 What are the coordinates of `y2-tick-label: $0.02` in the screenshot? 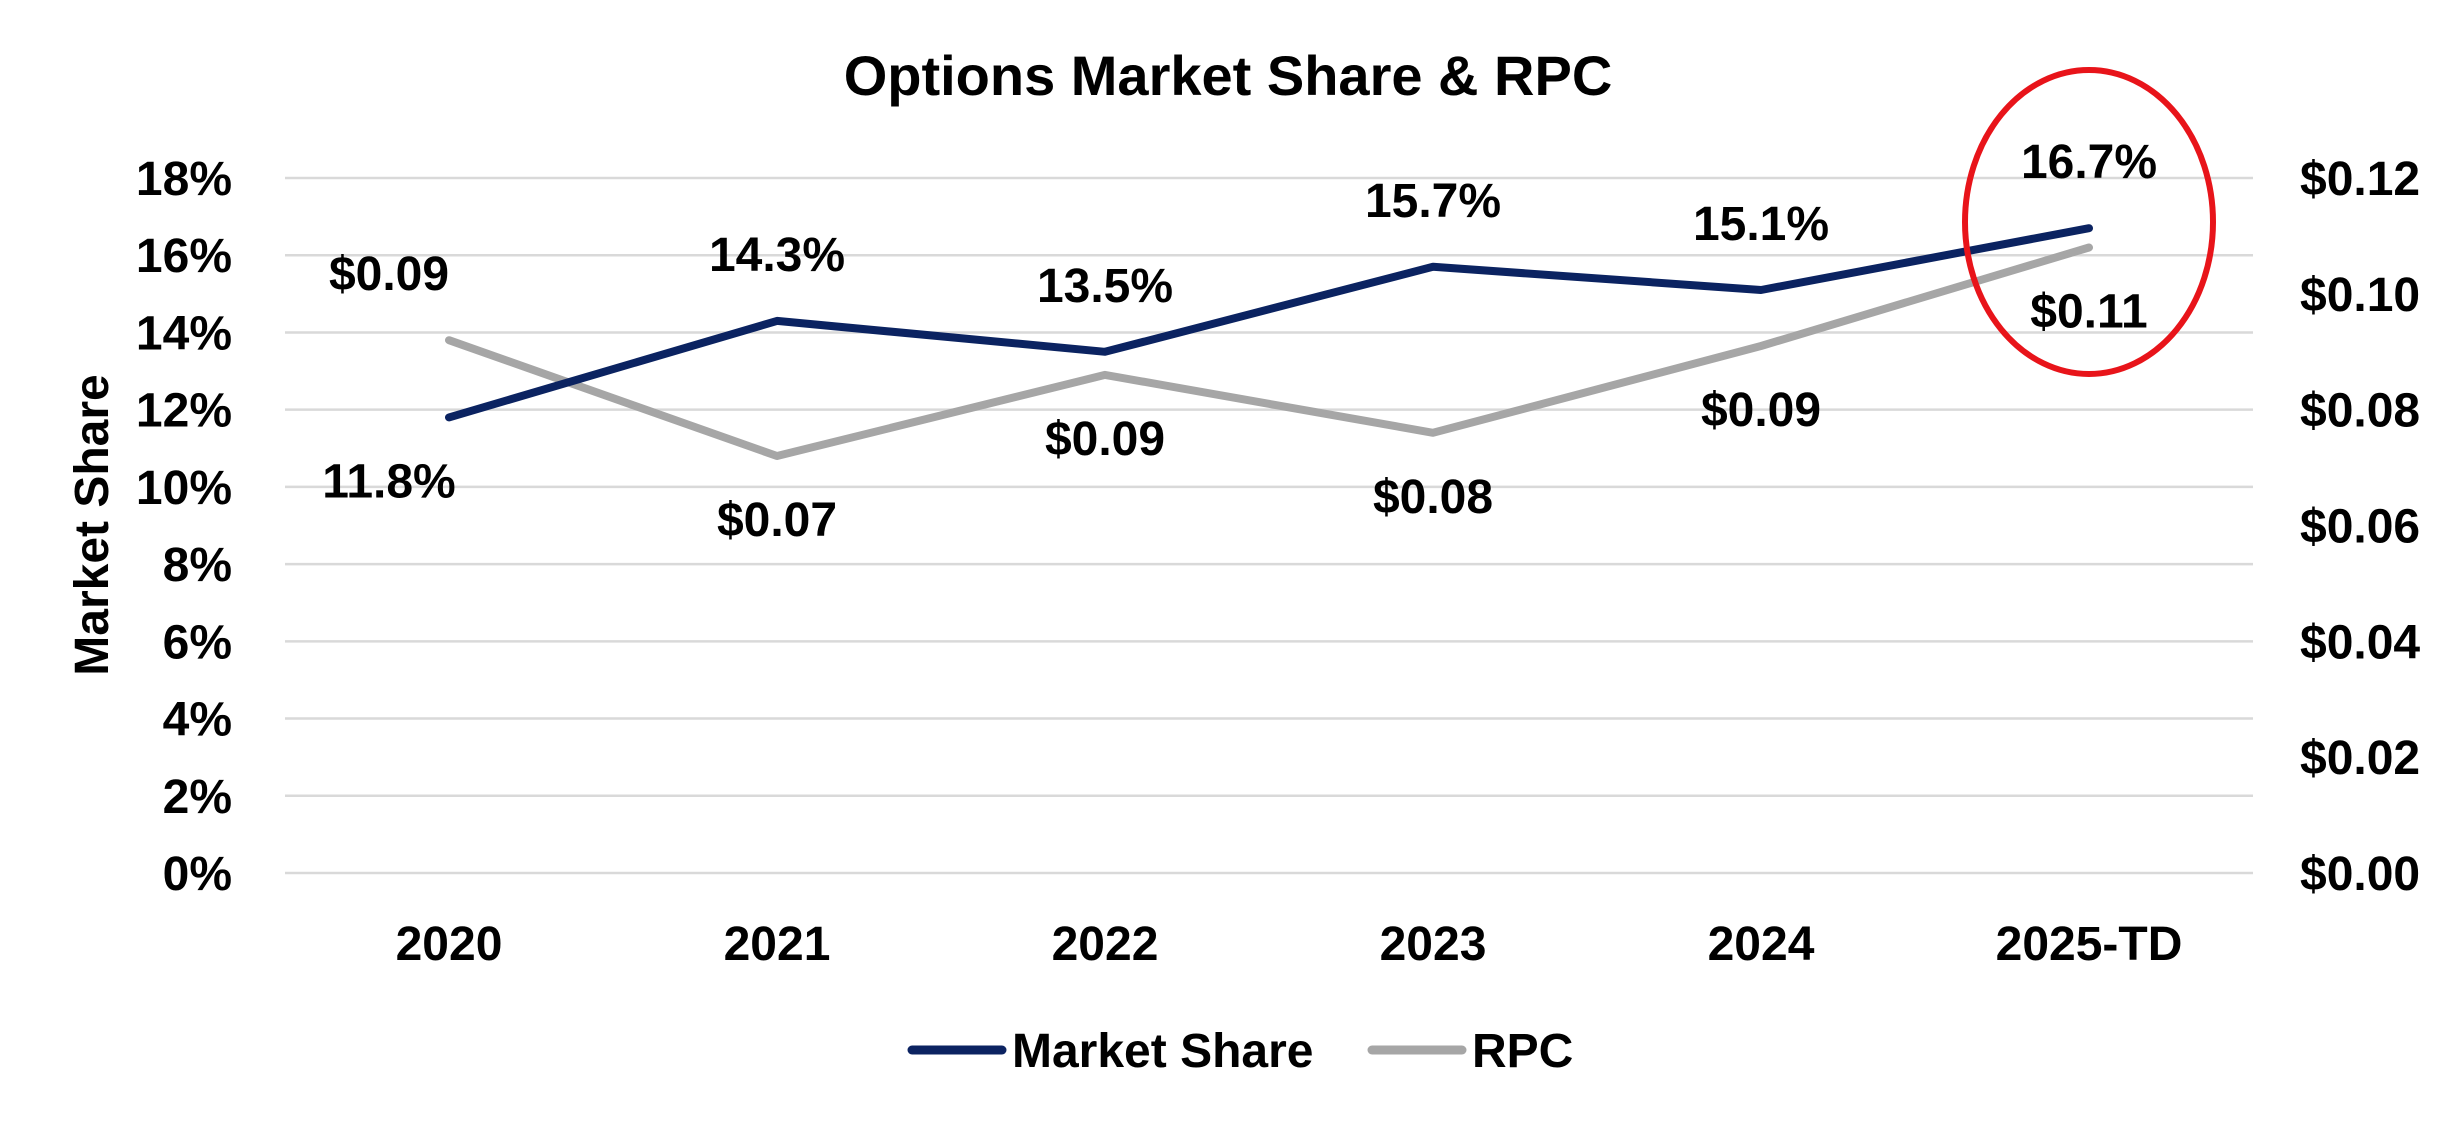 It's located at (2360, 758).